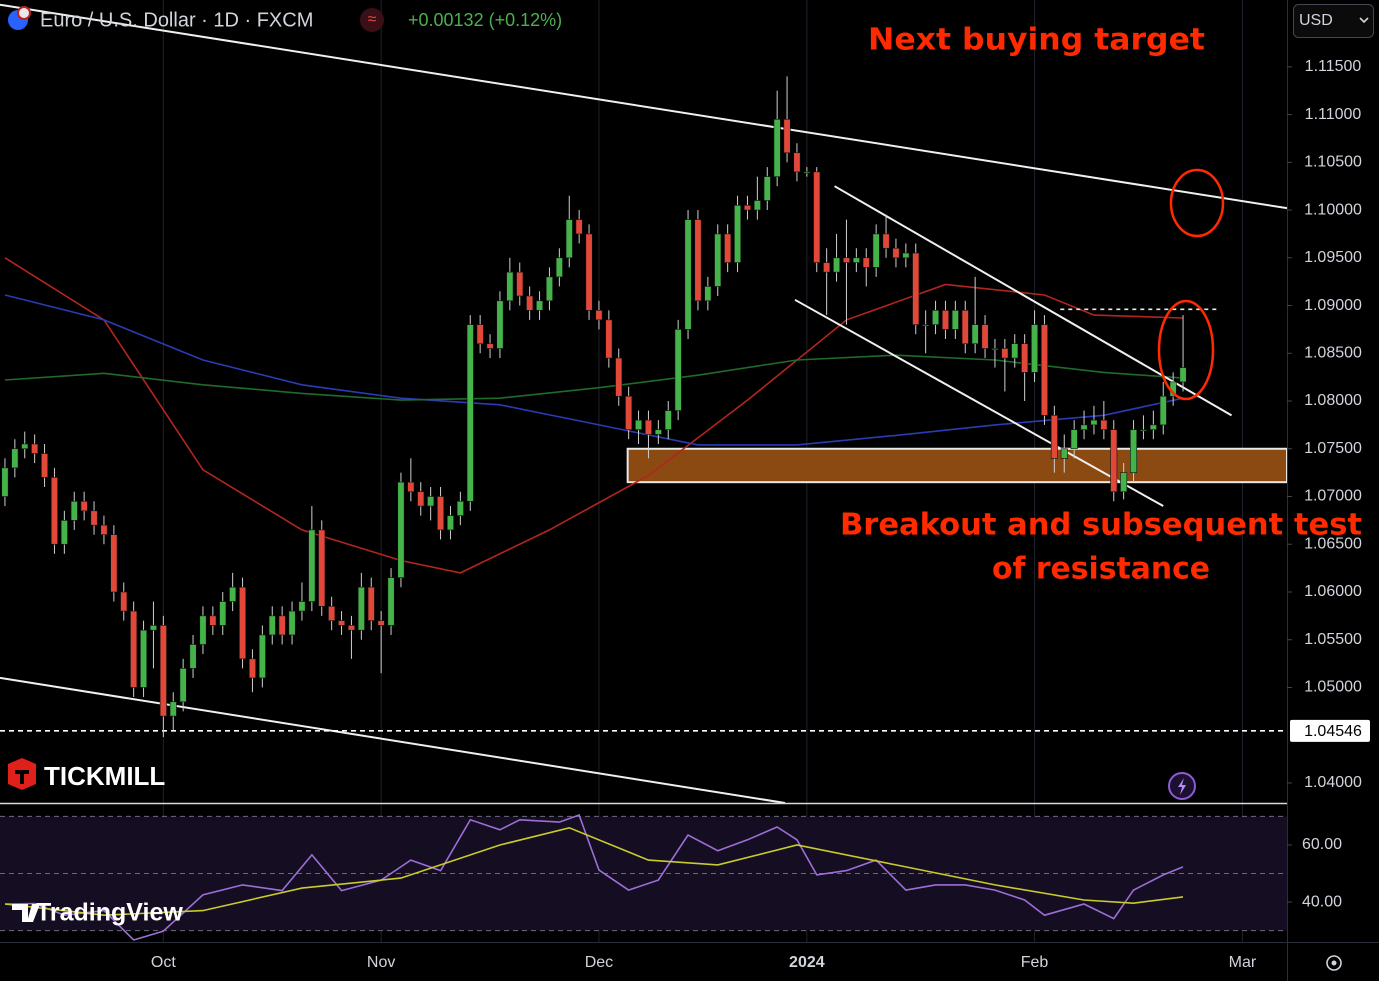  What do you see at coordinates (372, 20) in the screenshot?
I see `status-icon` at bounding box center [372, 20].